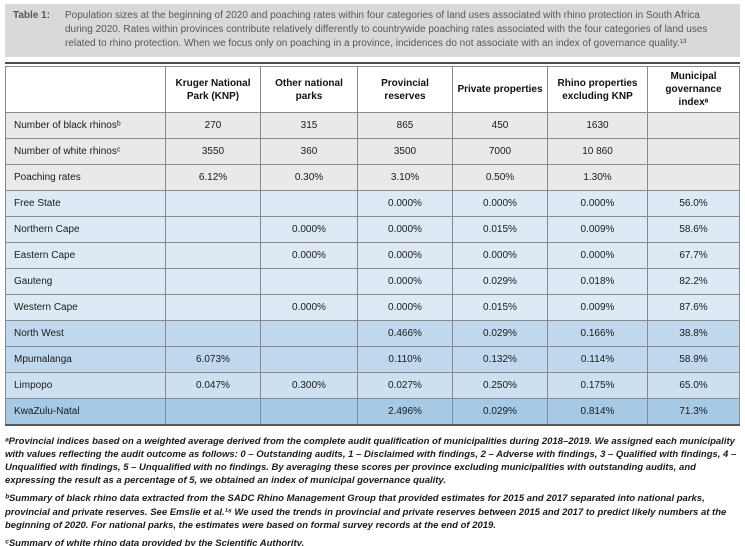 The width and height of the screenshot is (745, 546). I want to click on column-header-rhino-excl-knp: Rhino properties excluding KNP, so click(597, 89).